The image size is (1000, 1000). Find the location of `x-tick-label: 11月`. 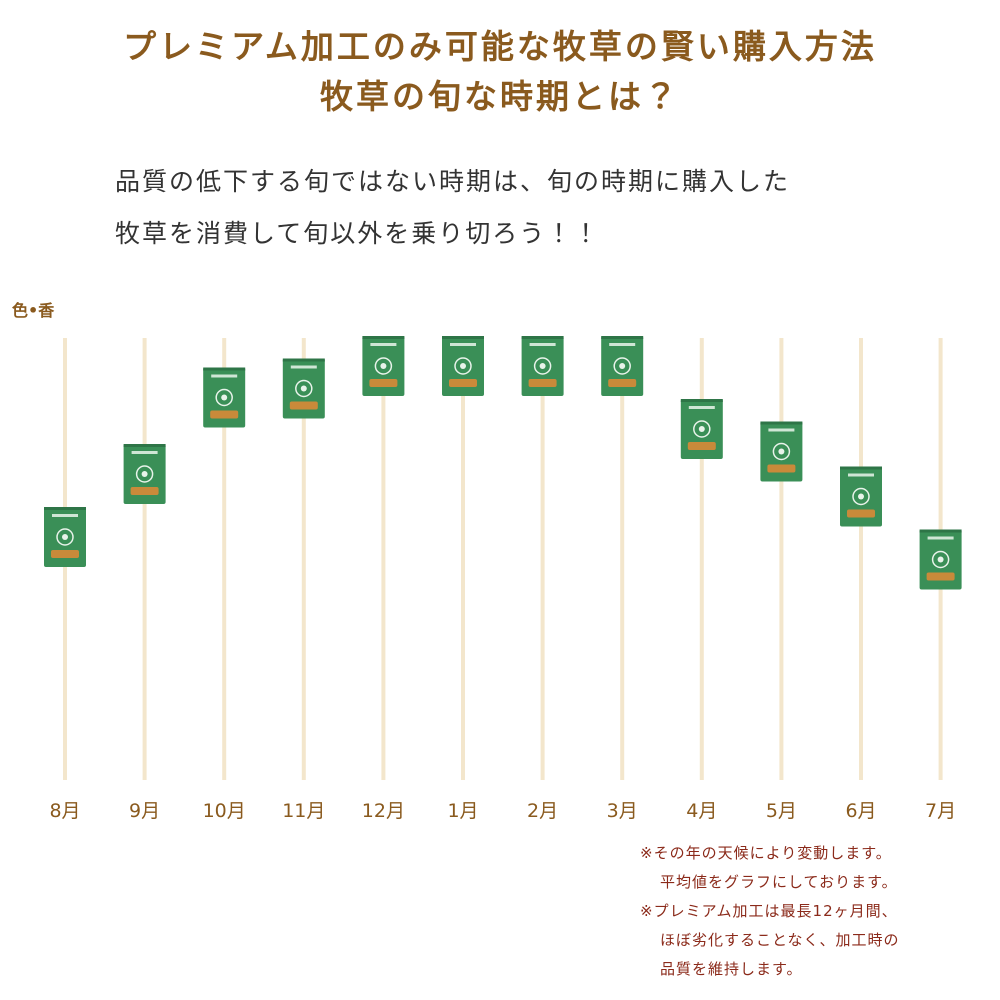

x-tick-label: 11月 is located at coordinates (303, 811).